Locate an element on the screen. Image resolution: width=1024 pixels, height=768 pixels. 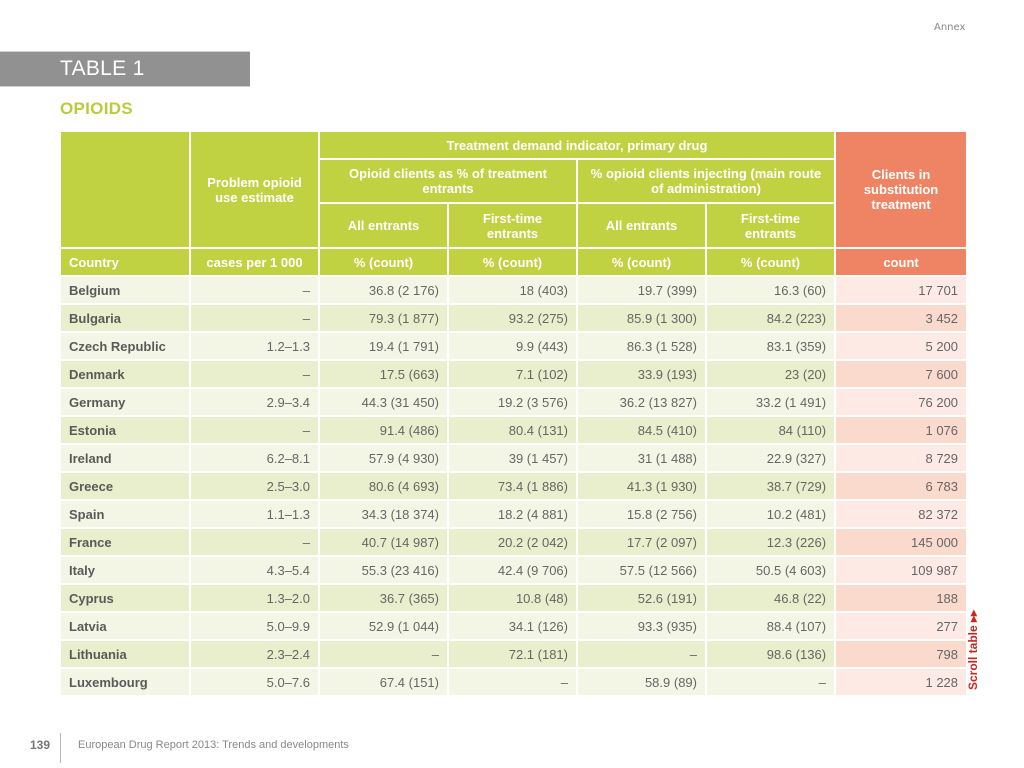
cell-first-time-injecting: 50.5 (4 603) is located at coordinates (770, 570).